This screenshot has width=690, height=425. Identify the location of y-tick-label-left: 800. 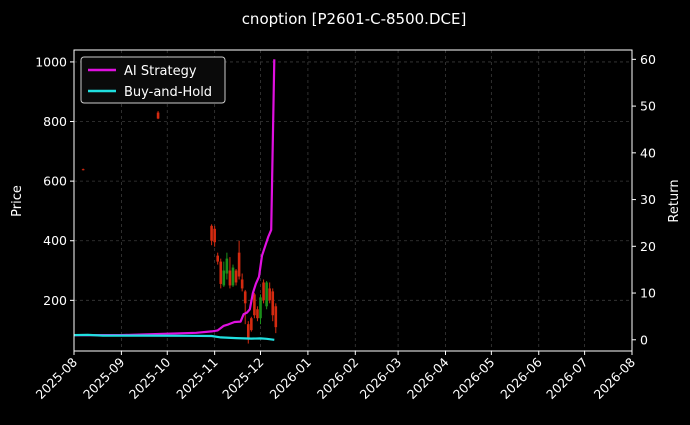
(55, 121).